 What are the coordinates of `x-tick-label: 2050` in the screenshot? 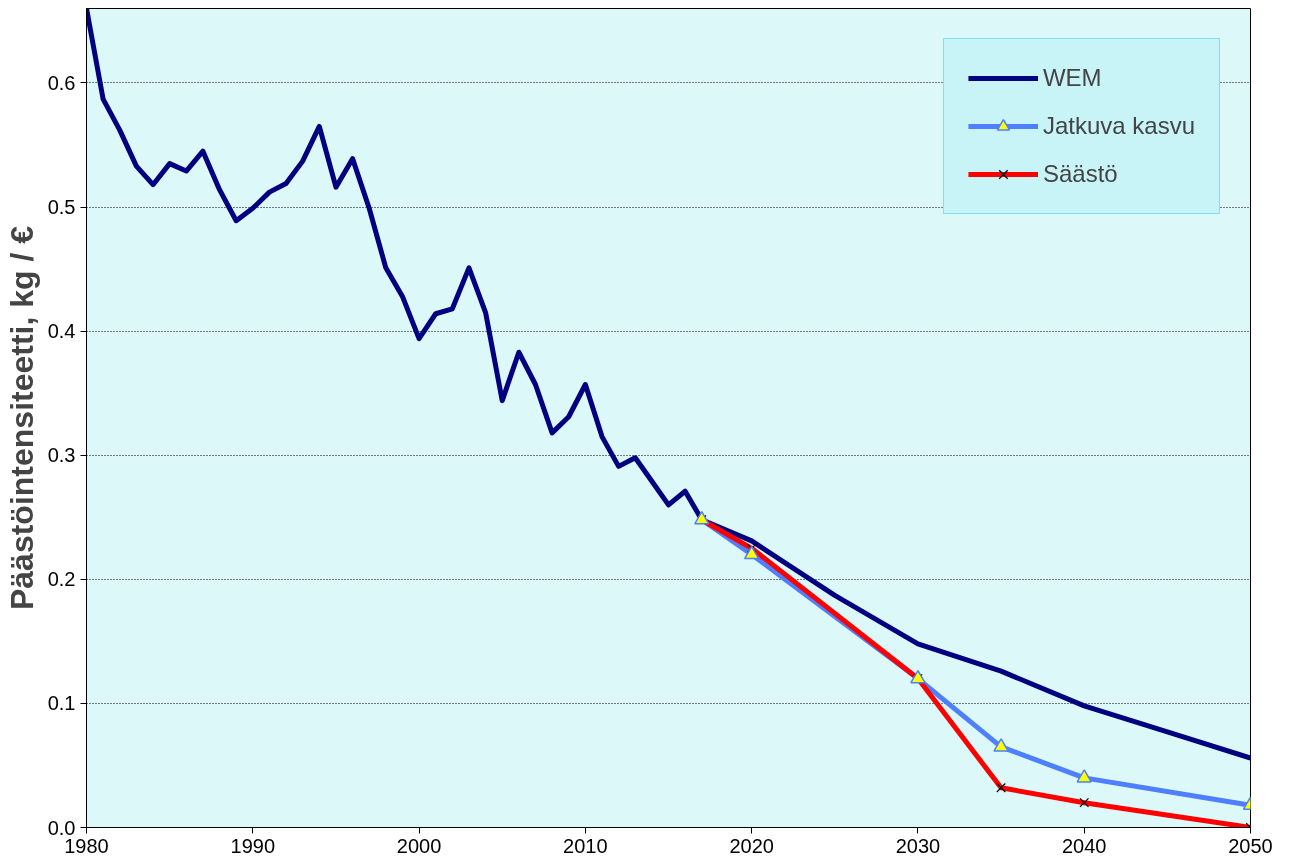 It's located at (1250, 845).